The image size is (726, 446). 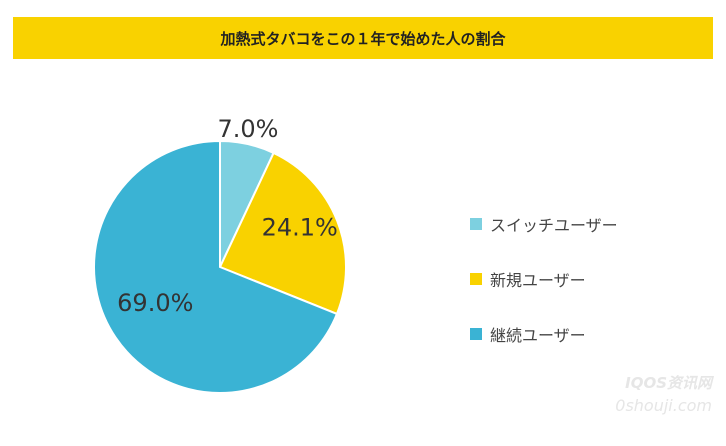 I want to click on watermark-domain: 0shouji.com, so click(x=663, y=405).